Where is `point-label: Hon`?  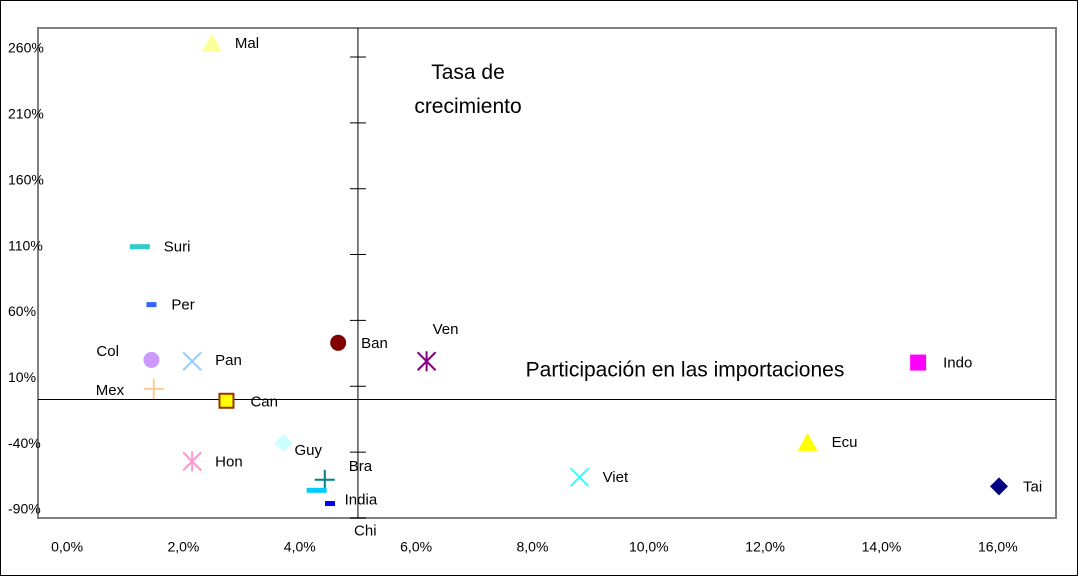
point-label: Hon is located at coordinates (229, 461).